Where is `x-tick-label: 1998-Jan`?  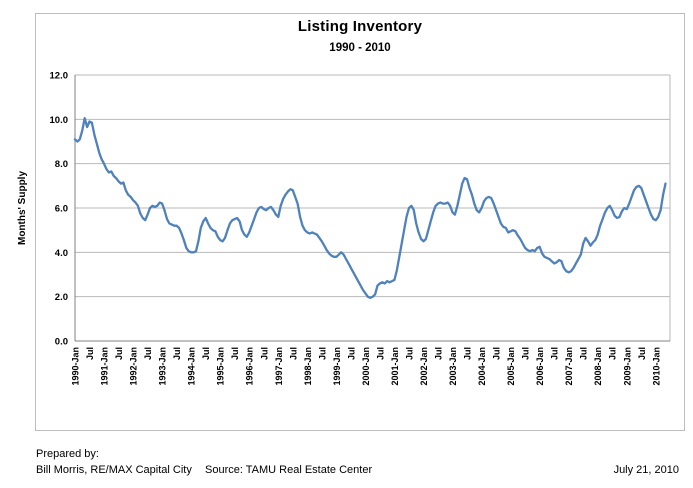 x-tick-label: 1998-Jan is located at coordinates (308, 366).